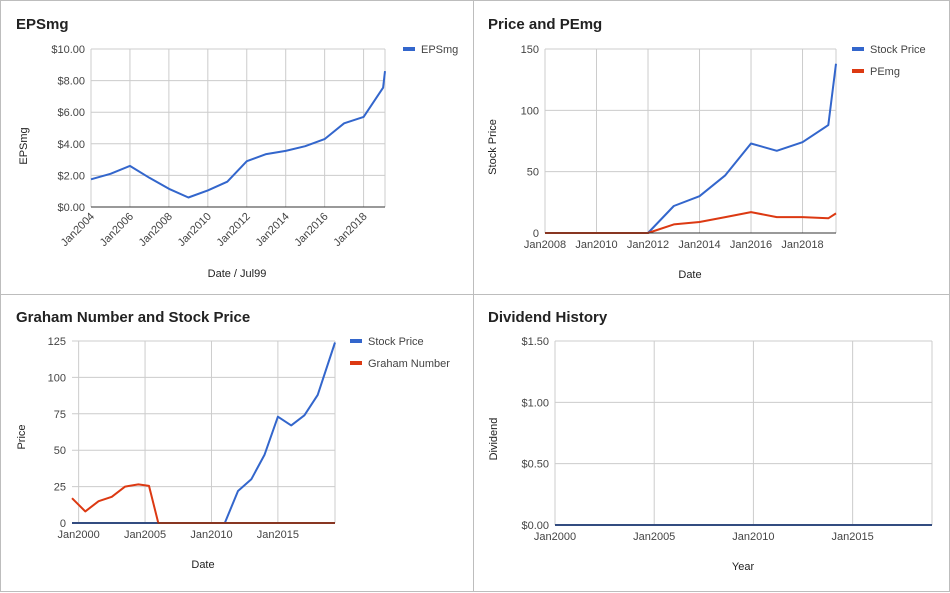 Image resolution: width=950 pixels, height=593 pixels. Describe the element at coordinates (24, 145) in the screenshot. I see `y-axis-label: EPSmg` at that location.